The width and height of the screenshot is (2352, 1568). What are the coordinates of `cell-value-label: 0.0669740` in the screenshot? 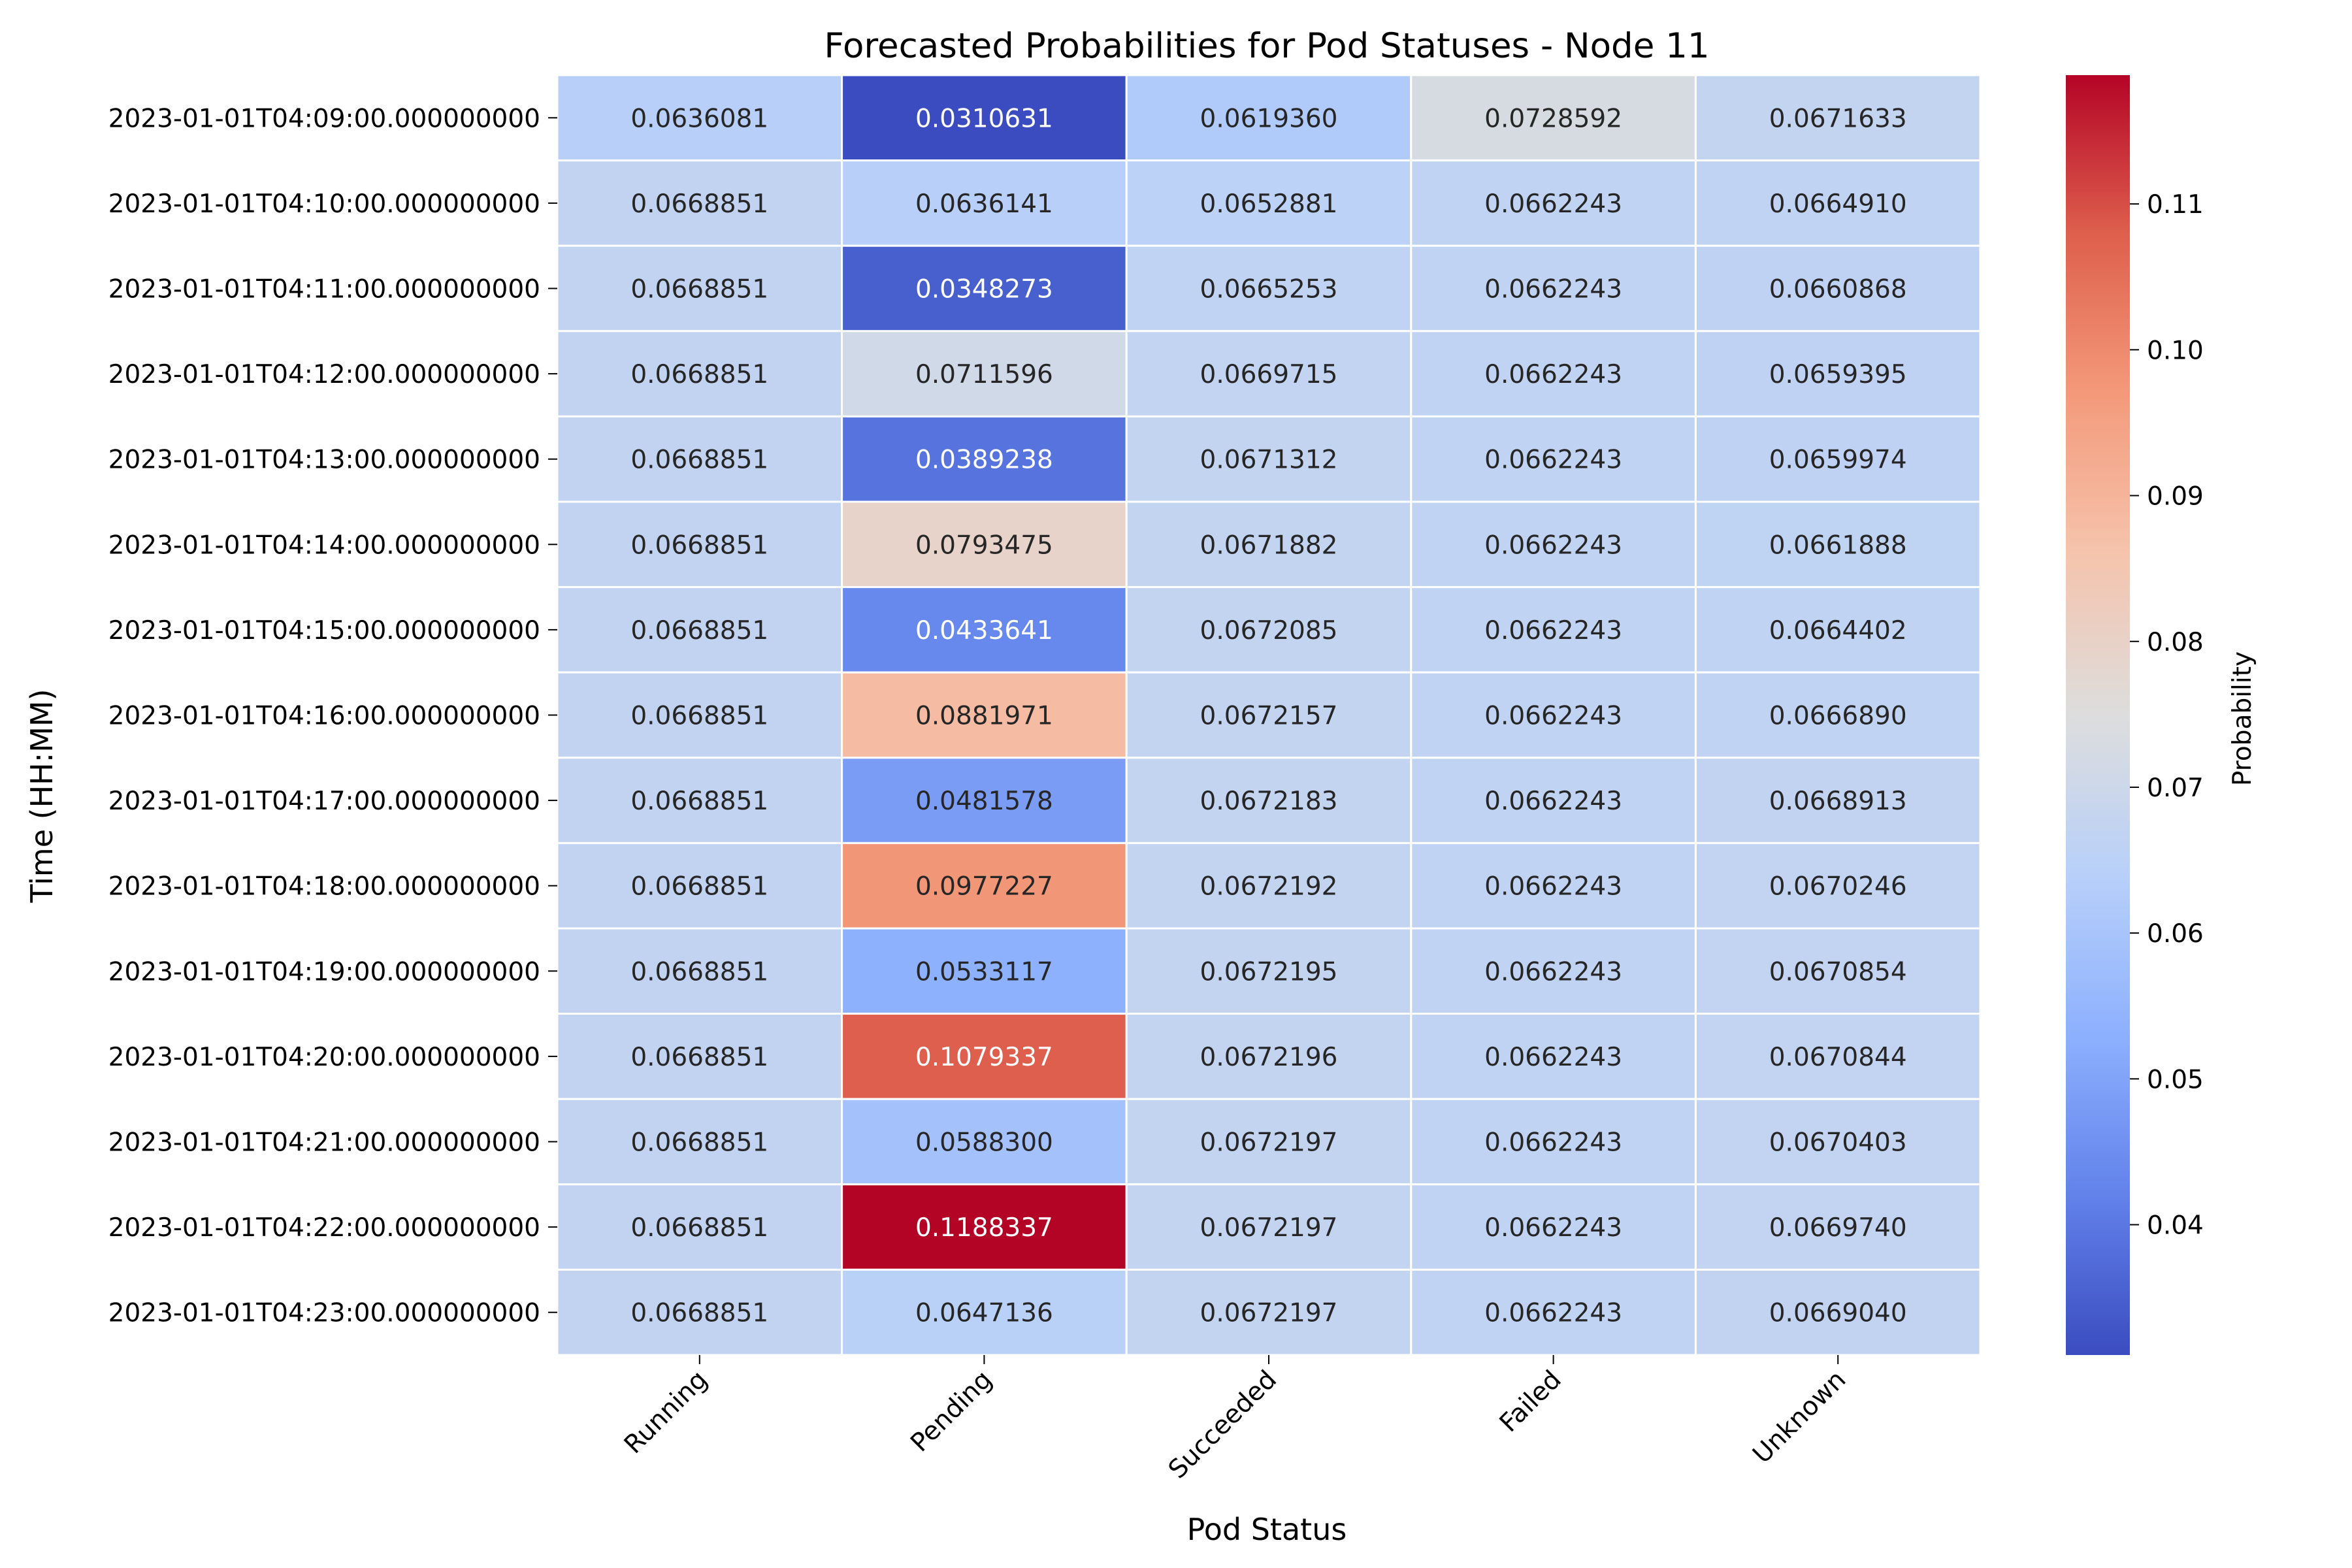 It's located at (1838, 1228).